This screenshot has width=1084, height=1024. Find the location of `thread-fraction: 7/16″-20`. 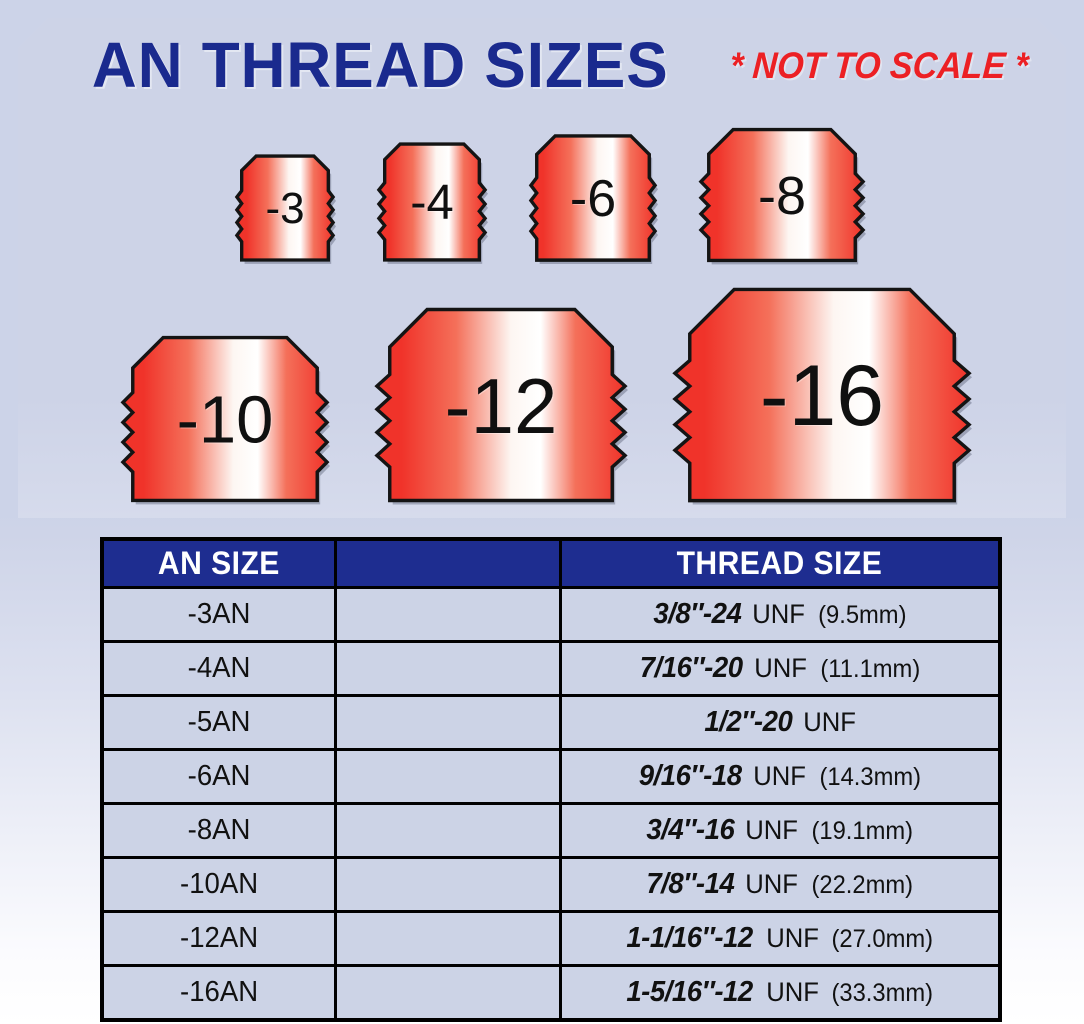

thread-fraction: 7/16″-20 is located at coordinates (691, 668).